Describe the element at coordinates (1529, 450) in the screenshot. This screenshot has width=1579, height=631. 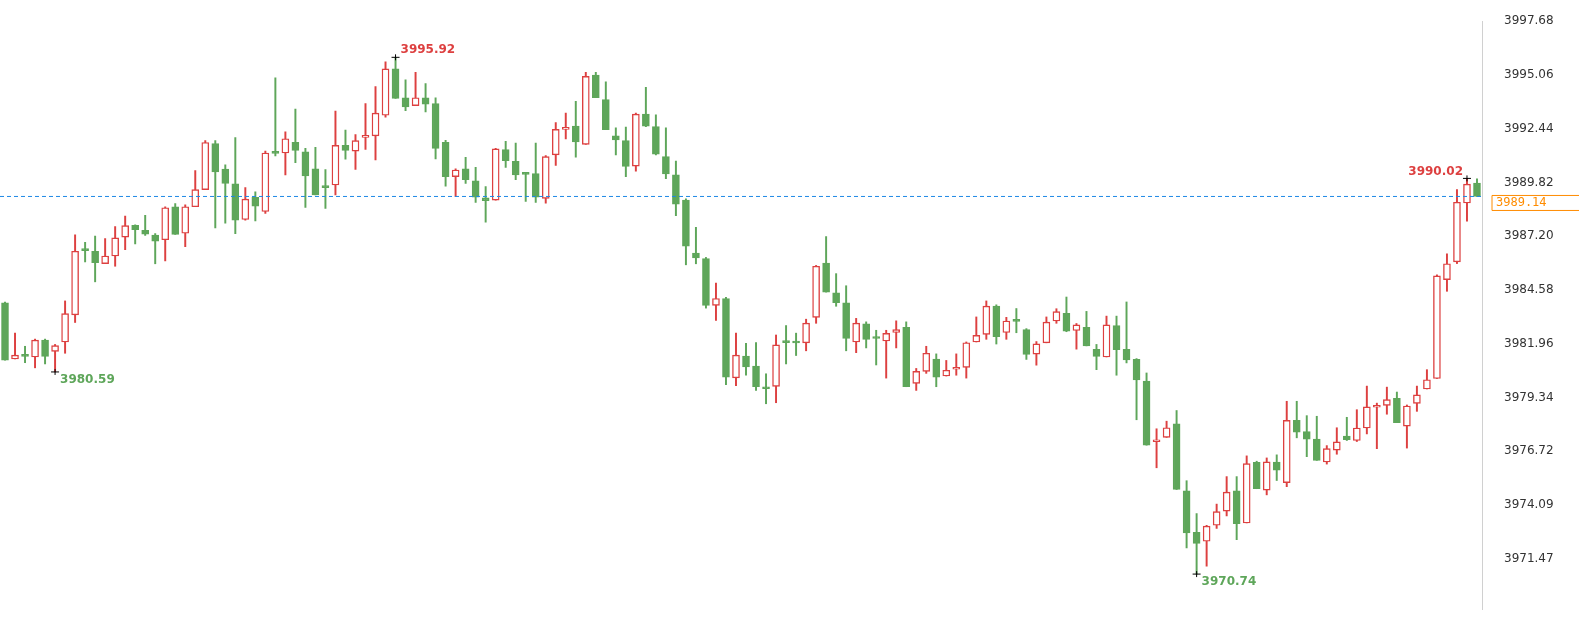
I see `y-tick-label: 3976.72` at that location.